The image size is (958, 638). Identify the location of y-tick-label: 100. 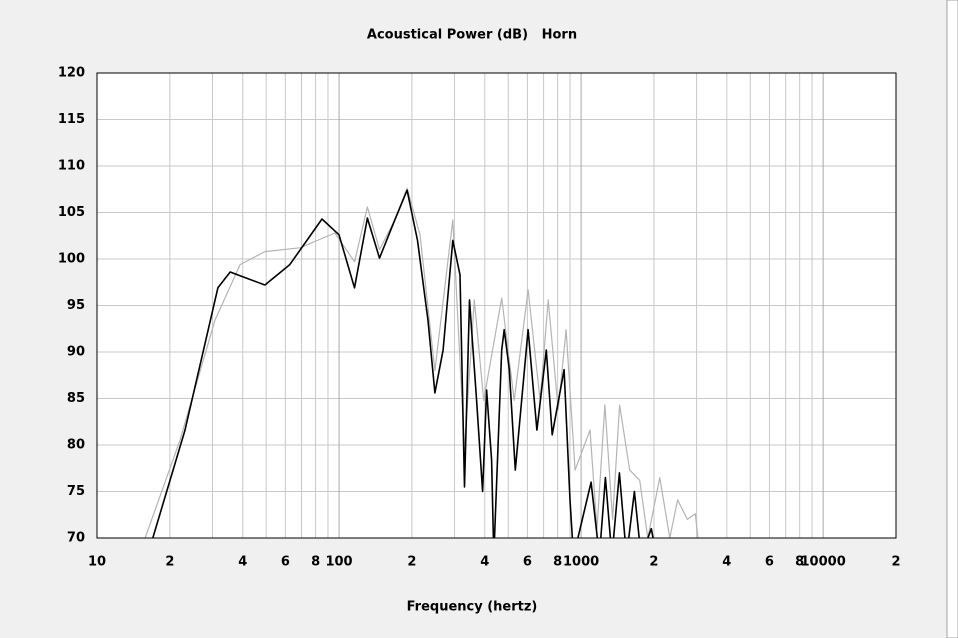
(71, 259).